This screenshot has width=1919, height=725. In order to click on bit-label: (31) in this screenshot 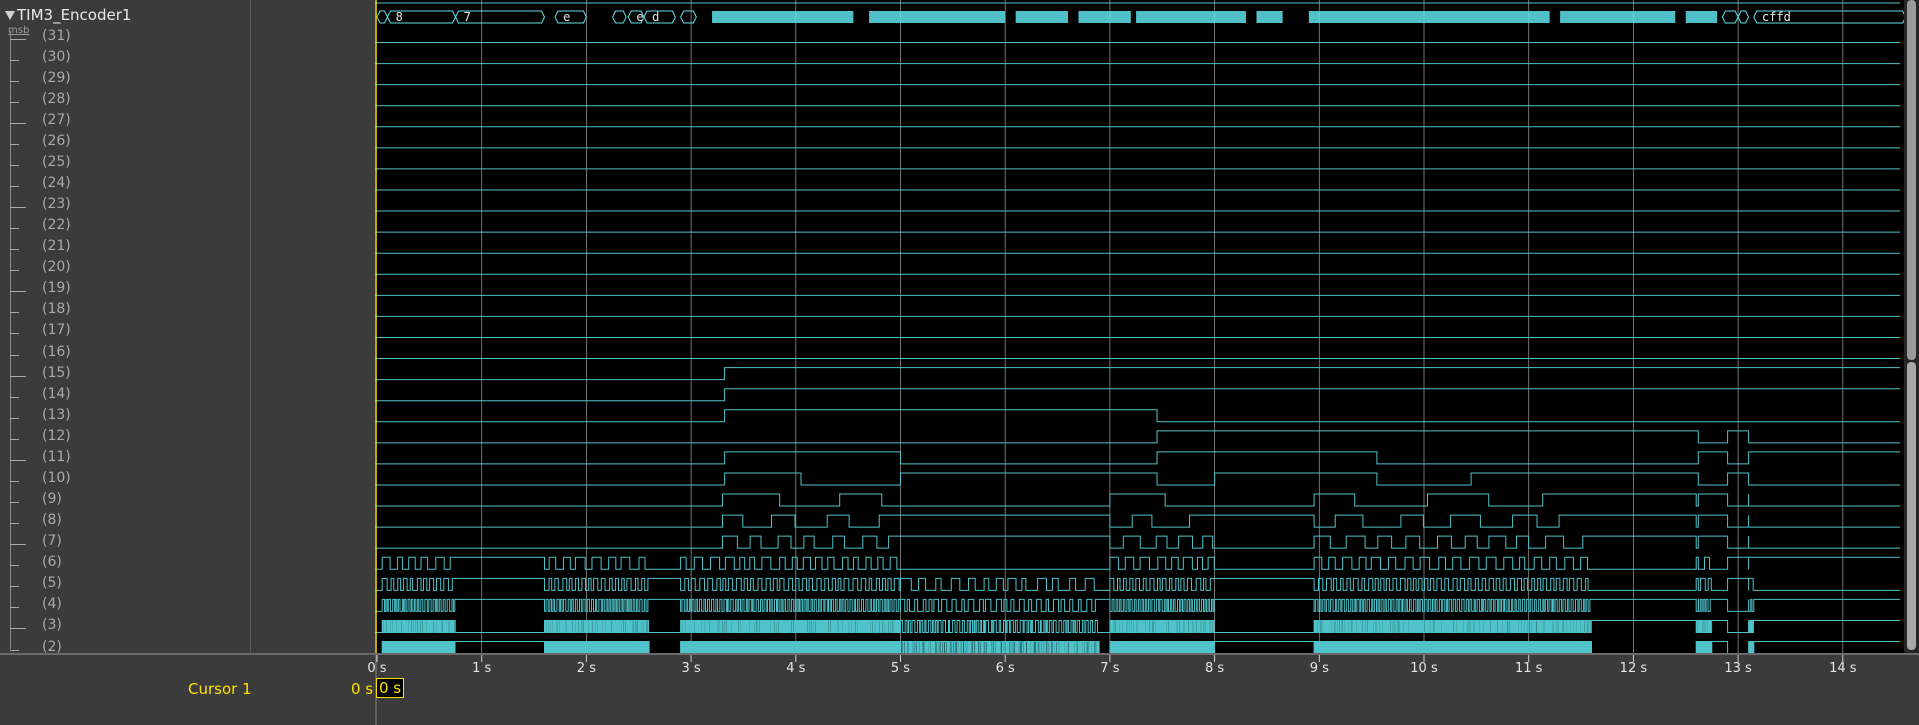, I will do `click(56, 35)`.